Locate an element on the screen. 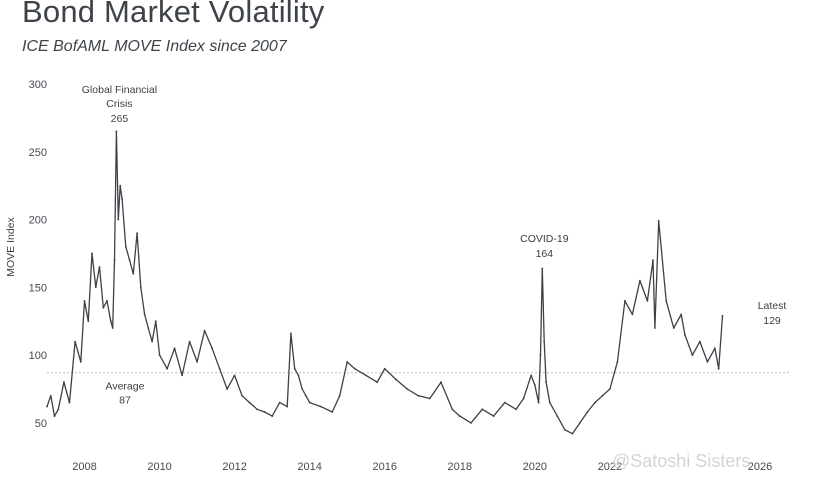 Image resolution: width=829 pixels, height=487 pixels. average-reference-group: Average 87 is located at coordinates (418, 389).